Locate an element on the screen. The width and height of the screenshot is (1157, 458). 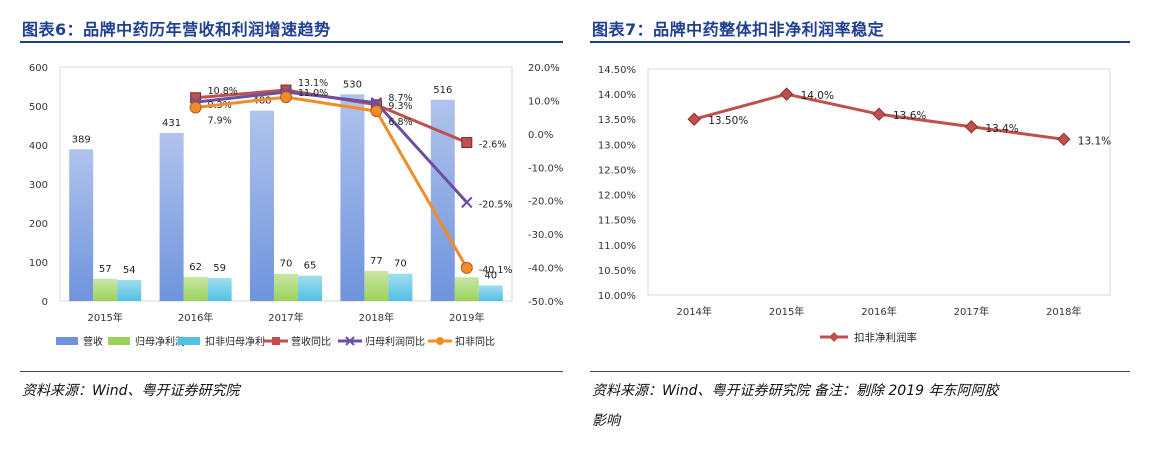
legend-label: 扣非净利润率 is located at coordinates (885, 337).